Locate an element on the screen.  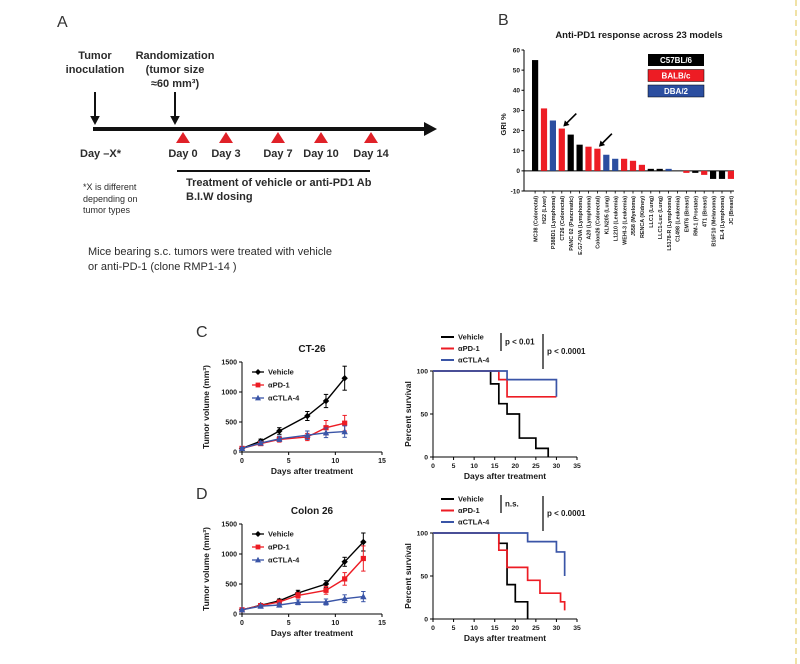
x-tick-label: 30 is located at coordinates (557, 628).